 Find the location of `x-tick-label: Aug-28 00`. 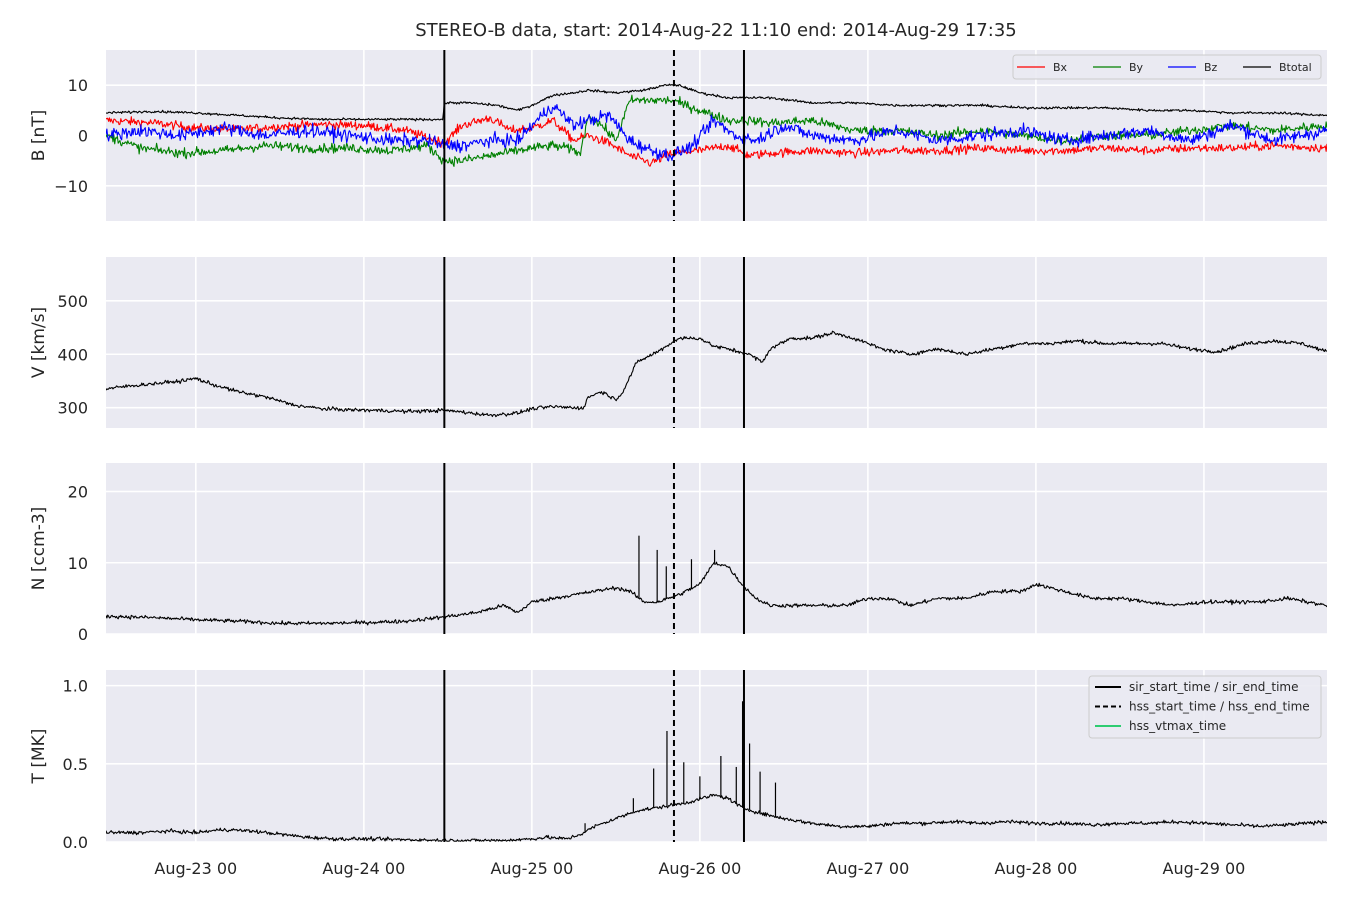

x-tick-label: Aug-28 00 is located at coordinates (1035, 868).